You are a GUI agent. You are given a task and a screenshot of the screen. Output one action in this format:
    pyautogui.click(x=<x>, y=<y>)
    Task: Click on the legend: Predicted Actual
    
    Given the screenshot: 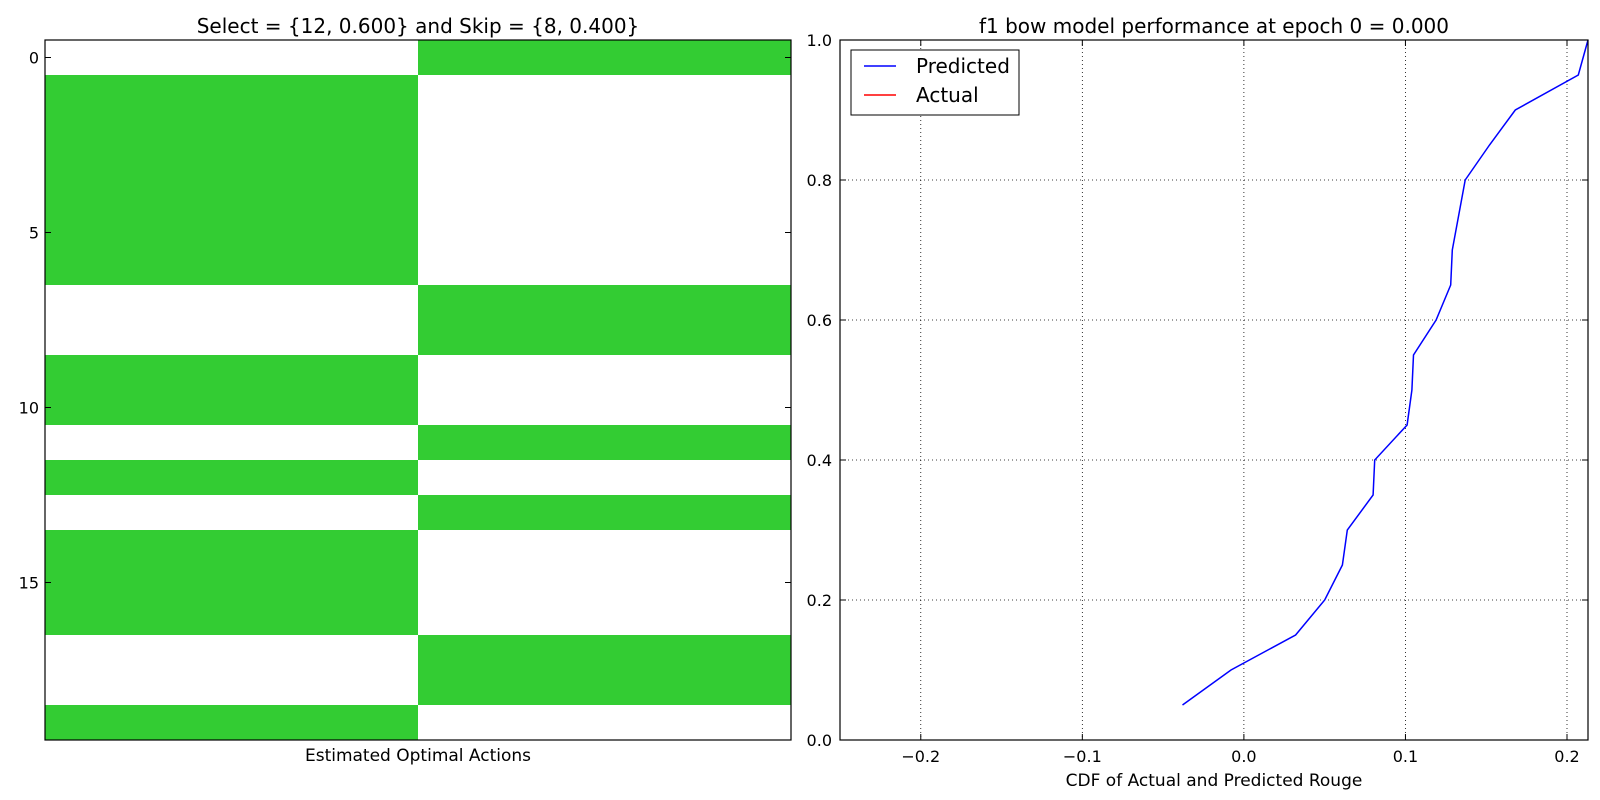 What is the action you would take?
    pyautogui.click(x=935, y=82)
    